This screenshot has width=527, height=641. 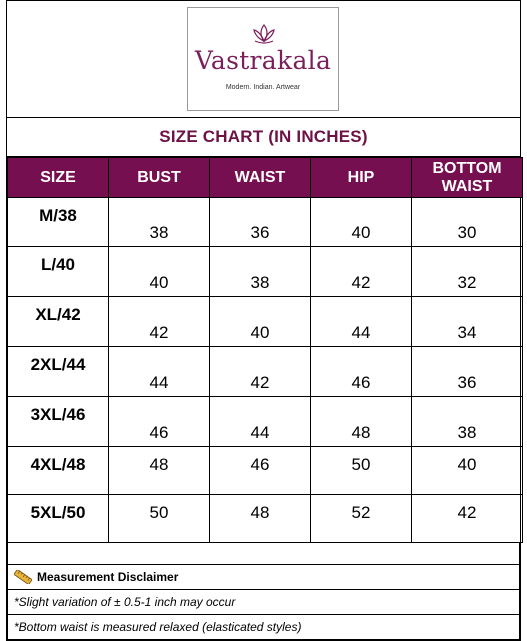 I want to click on bottom-waist-cell: 40, so click(x=467, y=470).